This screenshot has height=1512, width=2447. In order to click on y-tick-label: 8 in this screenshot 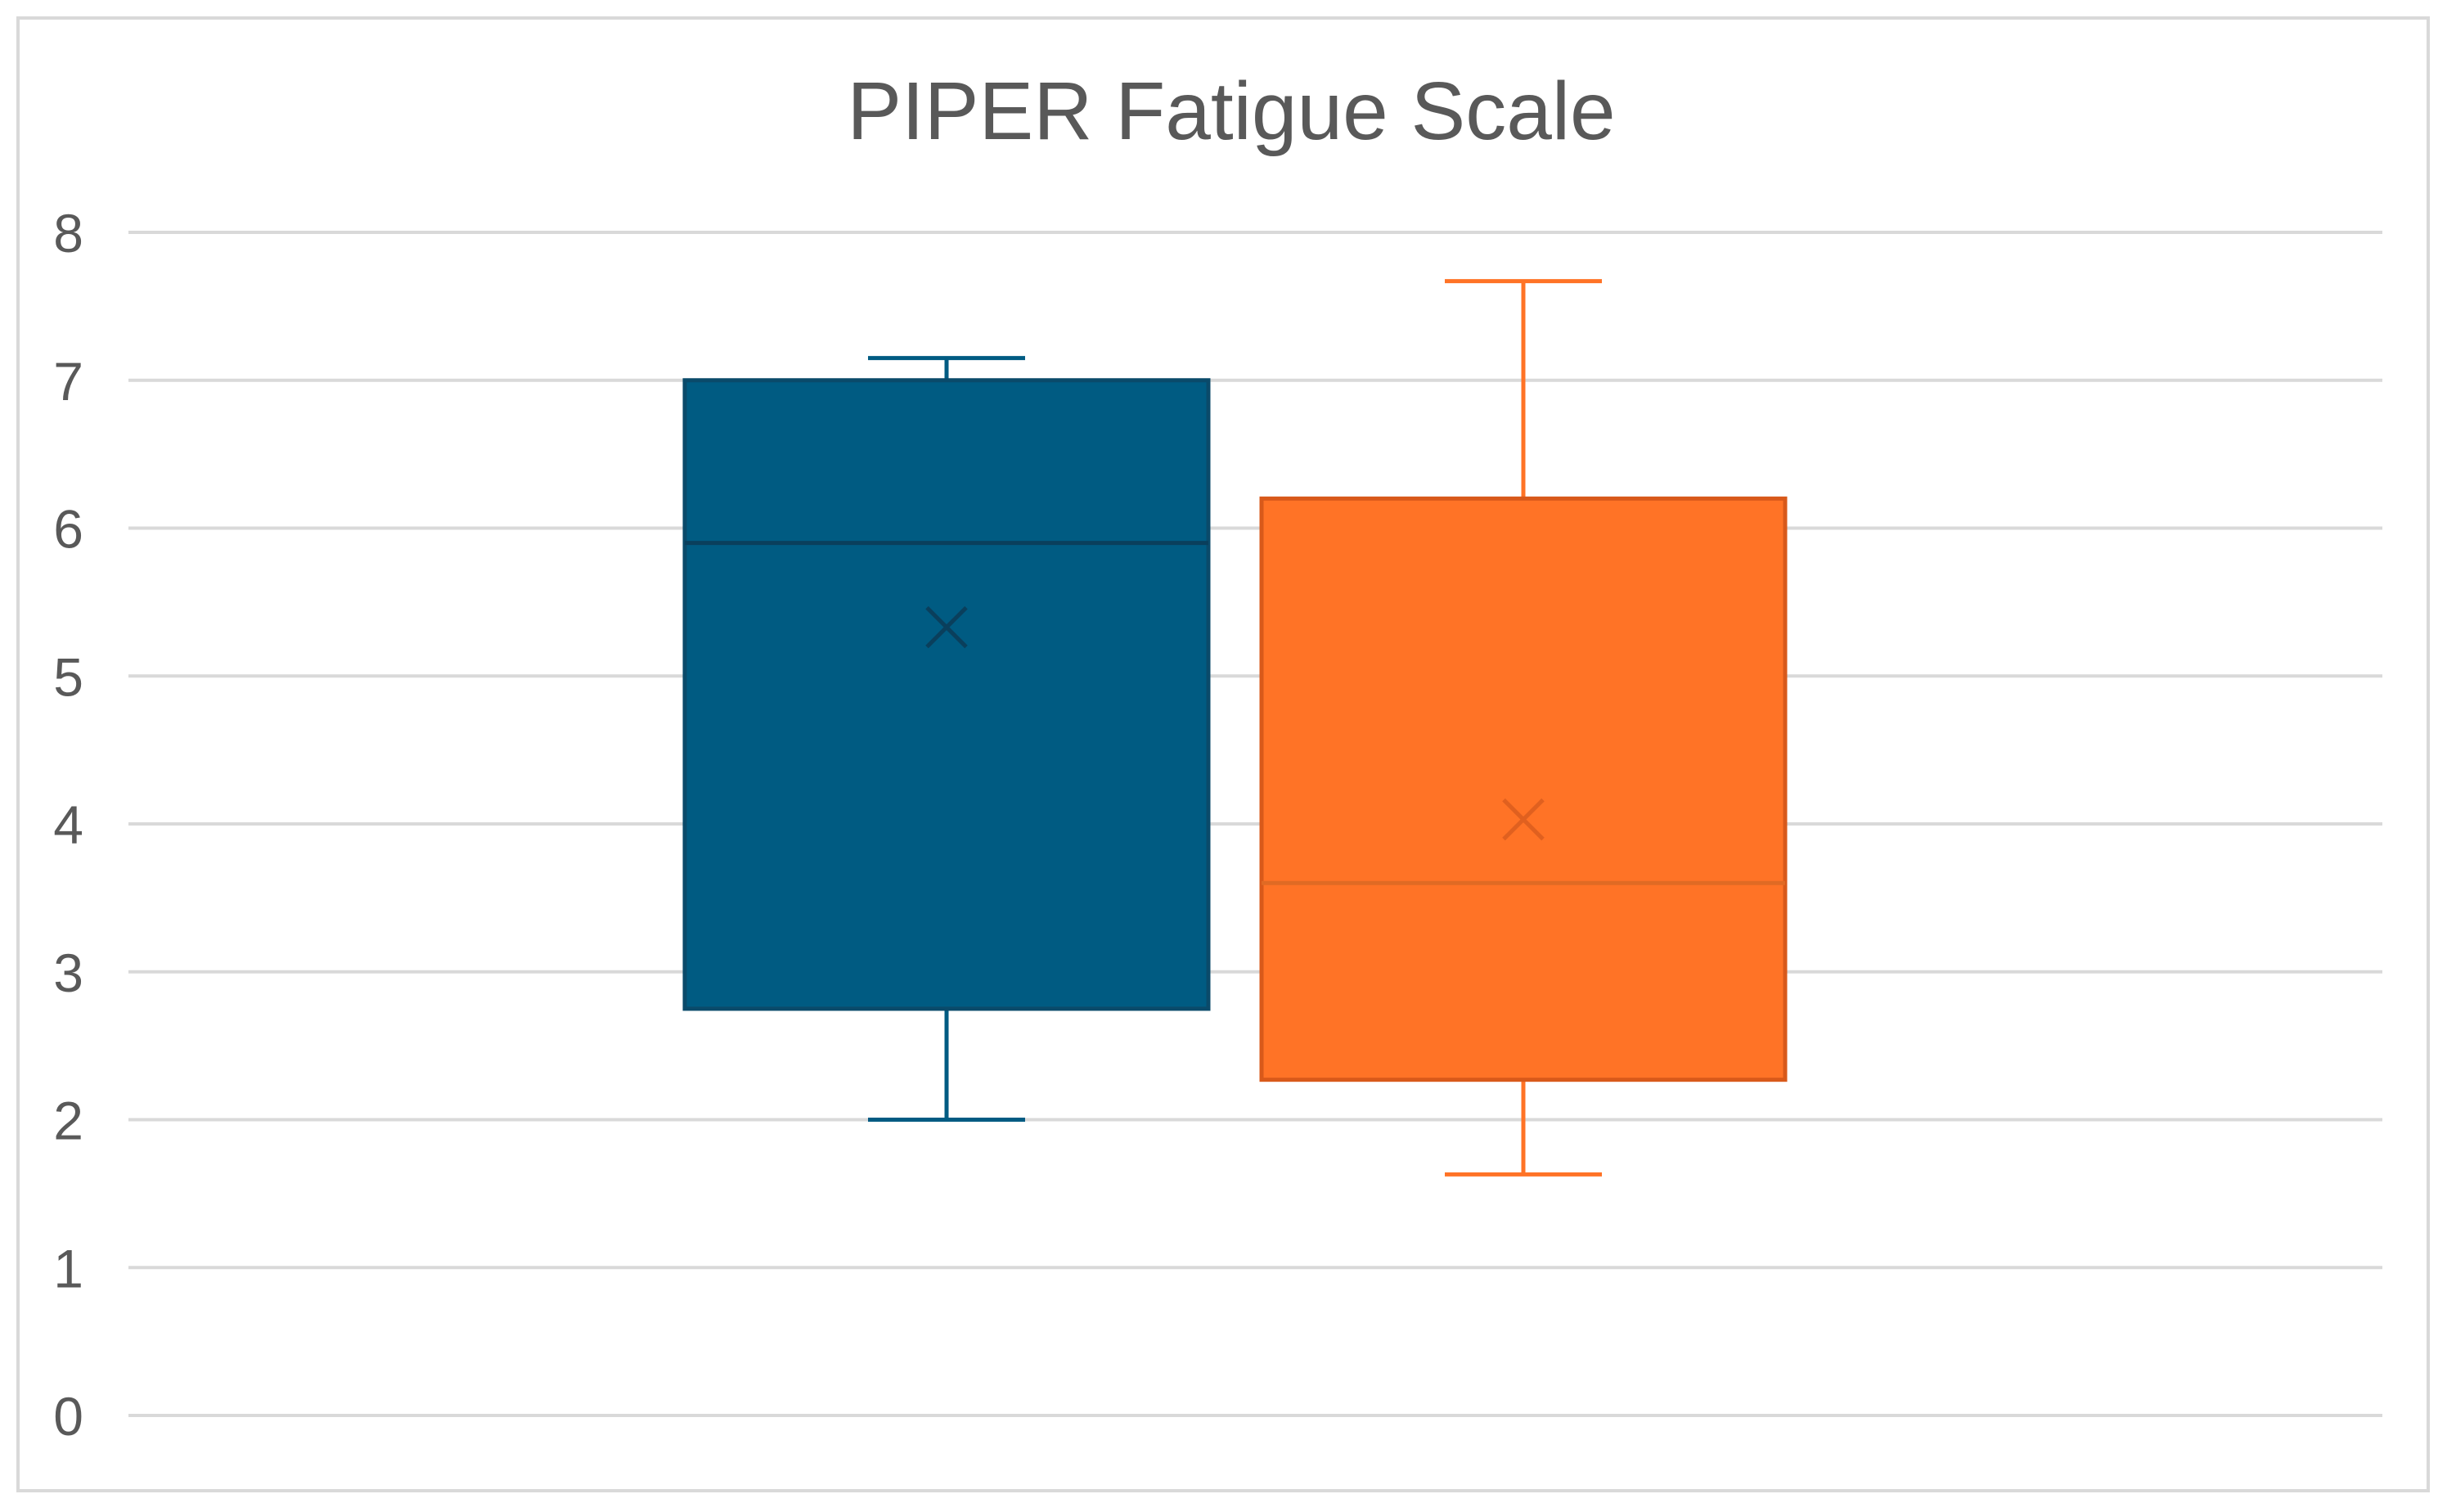, I will do `click(68, 233)`.